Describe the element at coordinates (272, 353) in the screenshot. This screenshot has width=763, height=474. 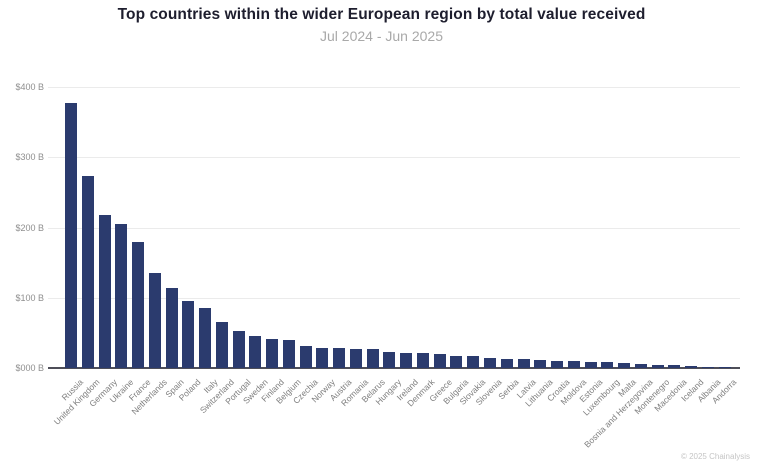
I see `bar-finland` at that location.